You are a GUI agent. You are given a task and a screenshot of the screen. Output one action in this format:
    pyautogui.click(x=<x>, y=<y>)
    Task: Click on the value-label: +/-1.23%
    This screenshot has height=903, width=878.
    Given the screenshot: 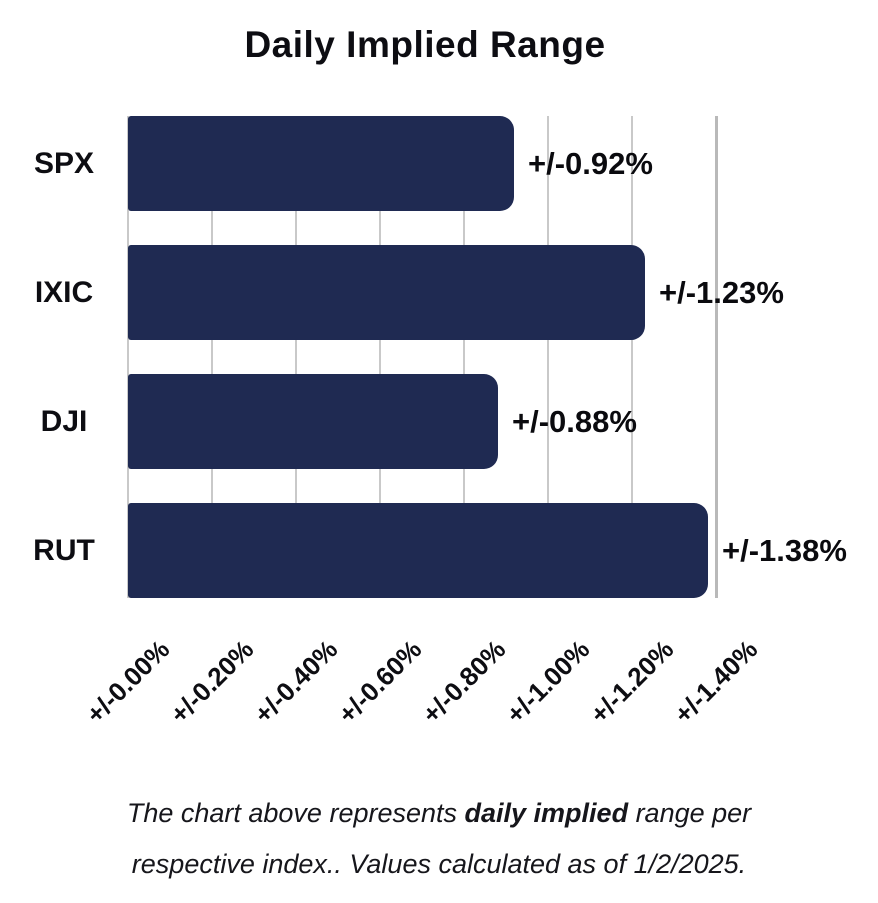 What is the action you would take?
    pyautogui.click(x=721, y=292)
    